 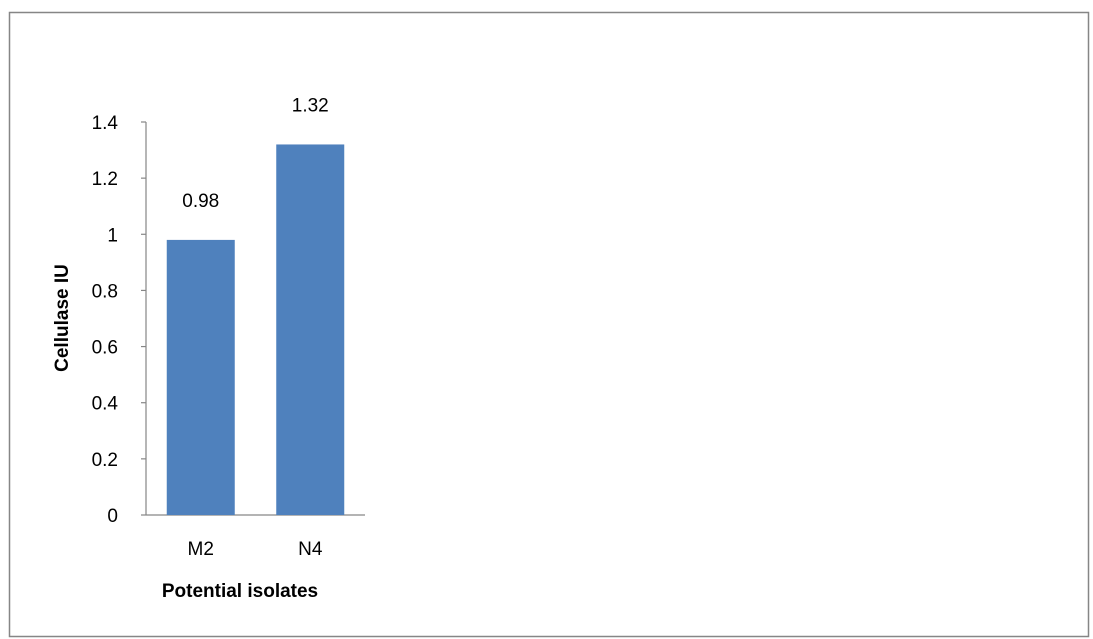 What do you see at coordinates (105, 460) in the screenshot?
I see `y-tick-label: 0.2` at bounding box center [105, 460].